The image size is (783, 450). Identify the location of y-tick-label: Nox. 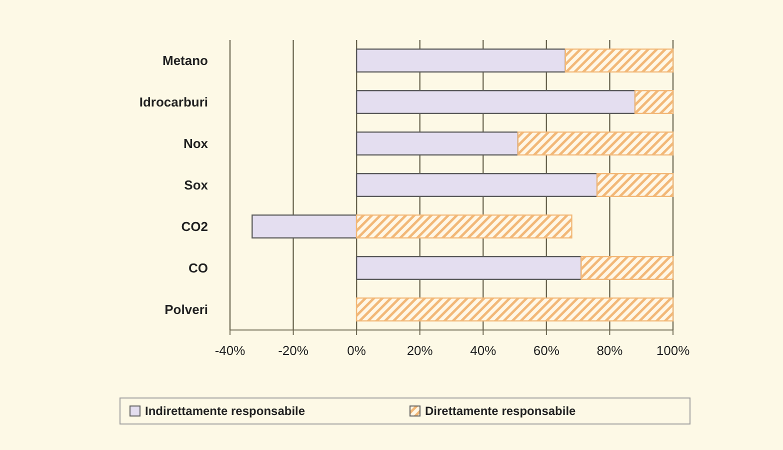
(196, 144).